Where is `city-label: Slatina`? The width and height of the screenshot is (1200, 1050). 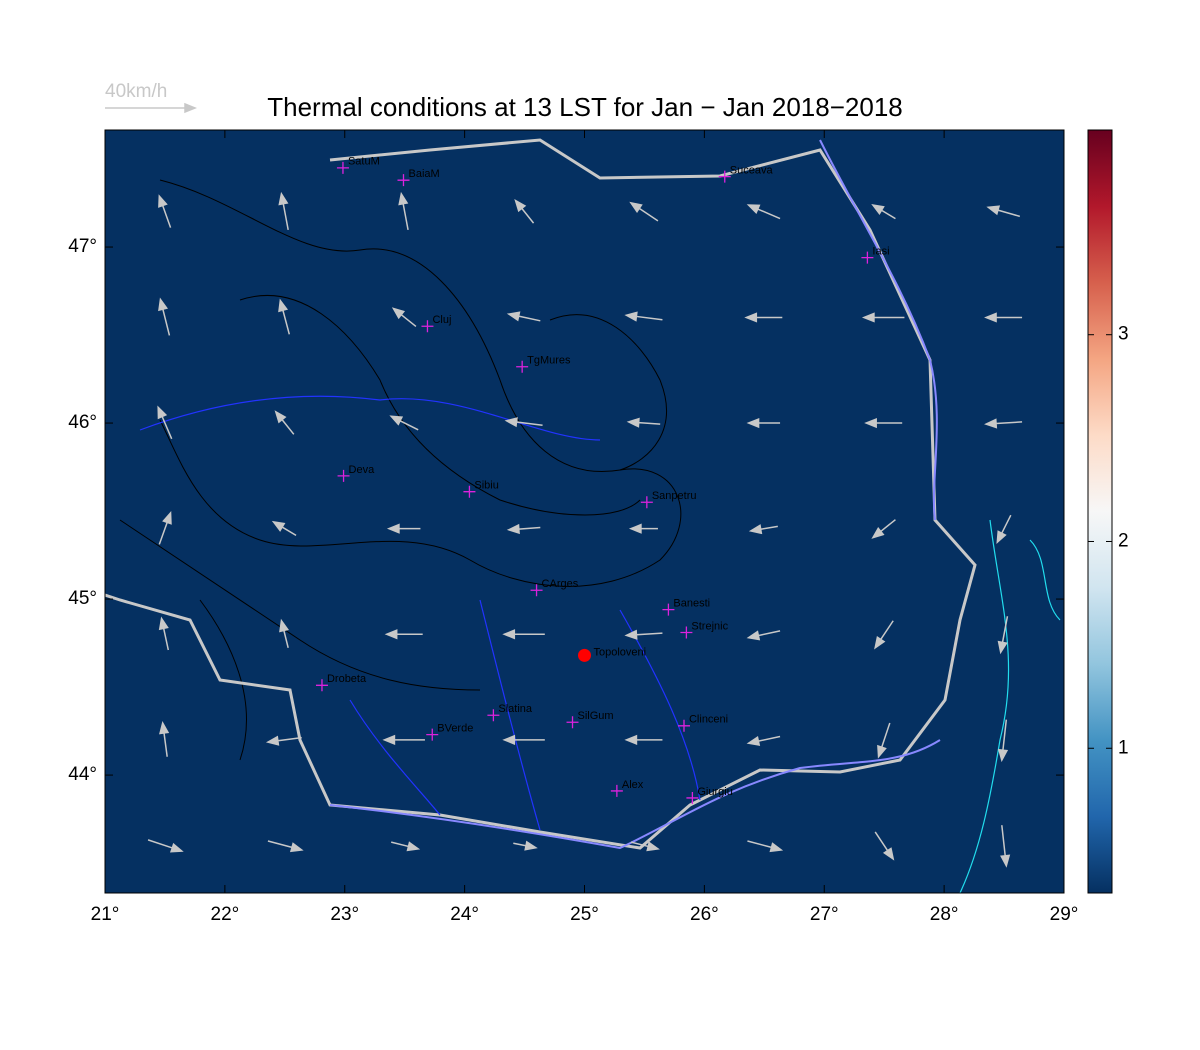 city-label: Slatina is located at coordinates (515, 709).